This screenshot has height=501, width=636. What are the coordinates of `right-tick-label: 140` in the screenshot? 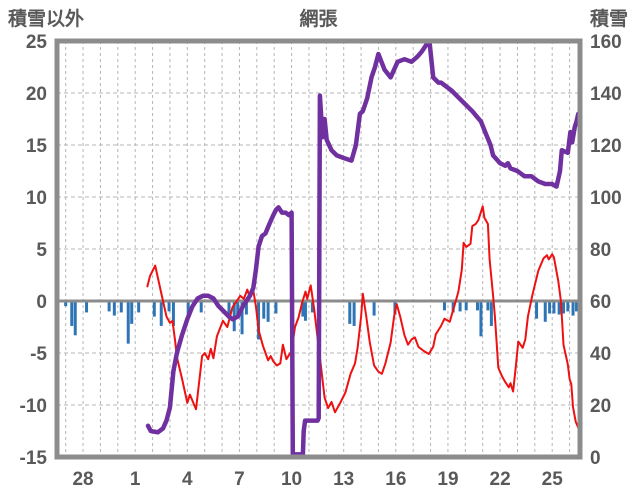 It's located at (606, 94).